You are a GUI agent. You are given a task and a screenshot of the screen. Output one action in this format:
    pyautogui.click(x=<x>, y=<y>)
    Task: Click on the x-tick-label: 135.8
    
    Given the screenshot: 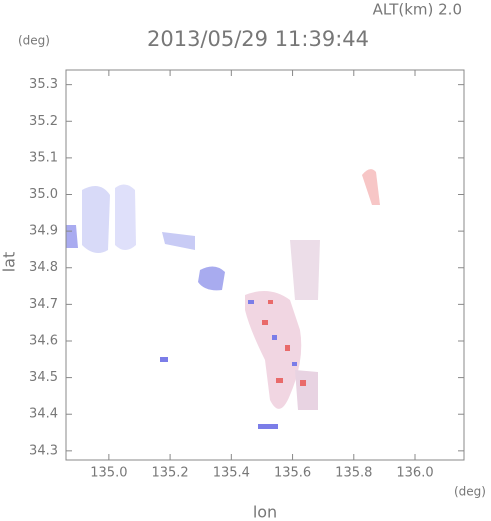 What is the action you would take?
    pyautogui.click(x=353, y=473)
    